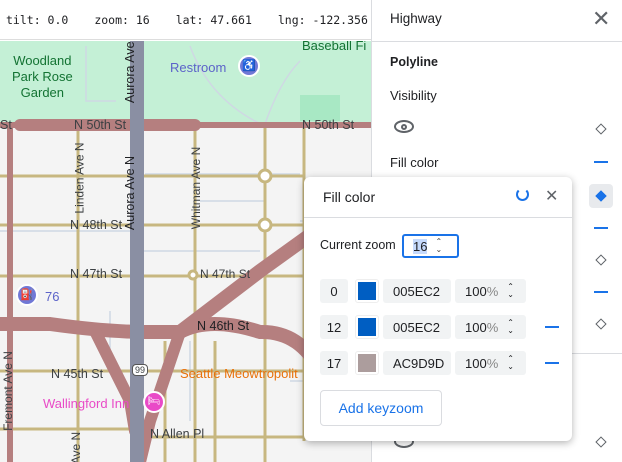 This screenshot has height=462, width=622. Describe the element at coordinates (414, 162) in the screenshot. I see `fill-color-label: Fill color` at that location.